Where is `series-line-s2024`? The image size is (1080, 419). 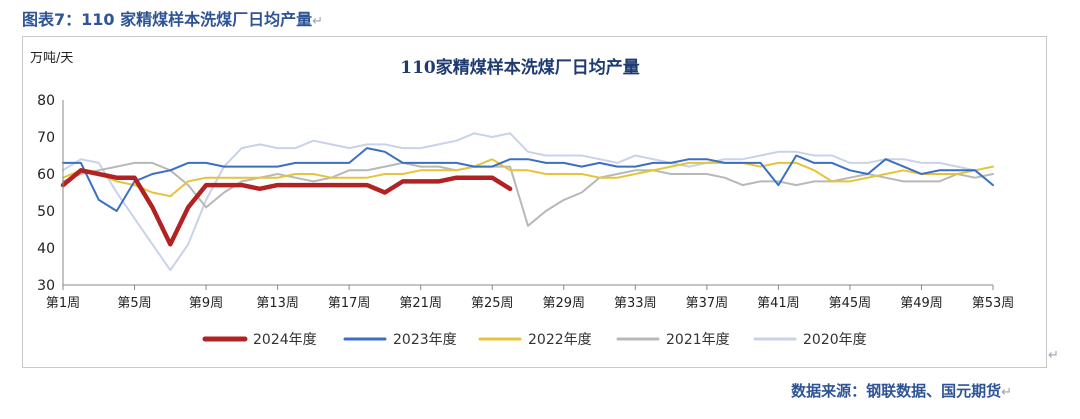 series-line-s2024 is located at coordinates (286, 207).